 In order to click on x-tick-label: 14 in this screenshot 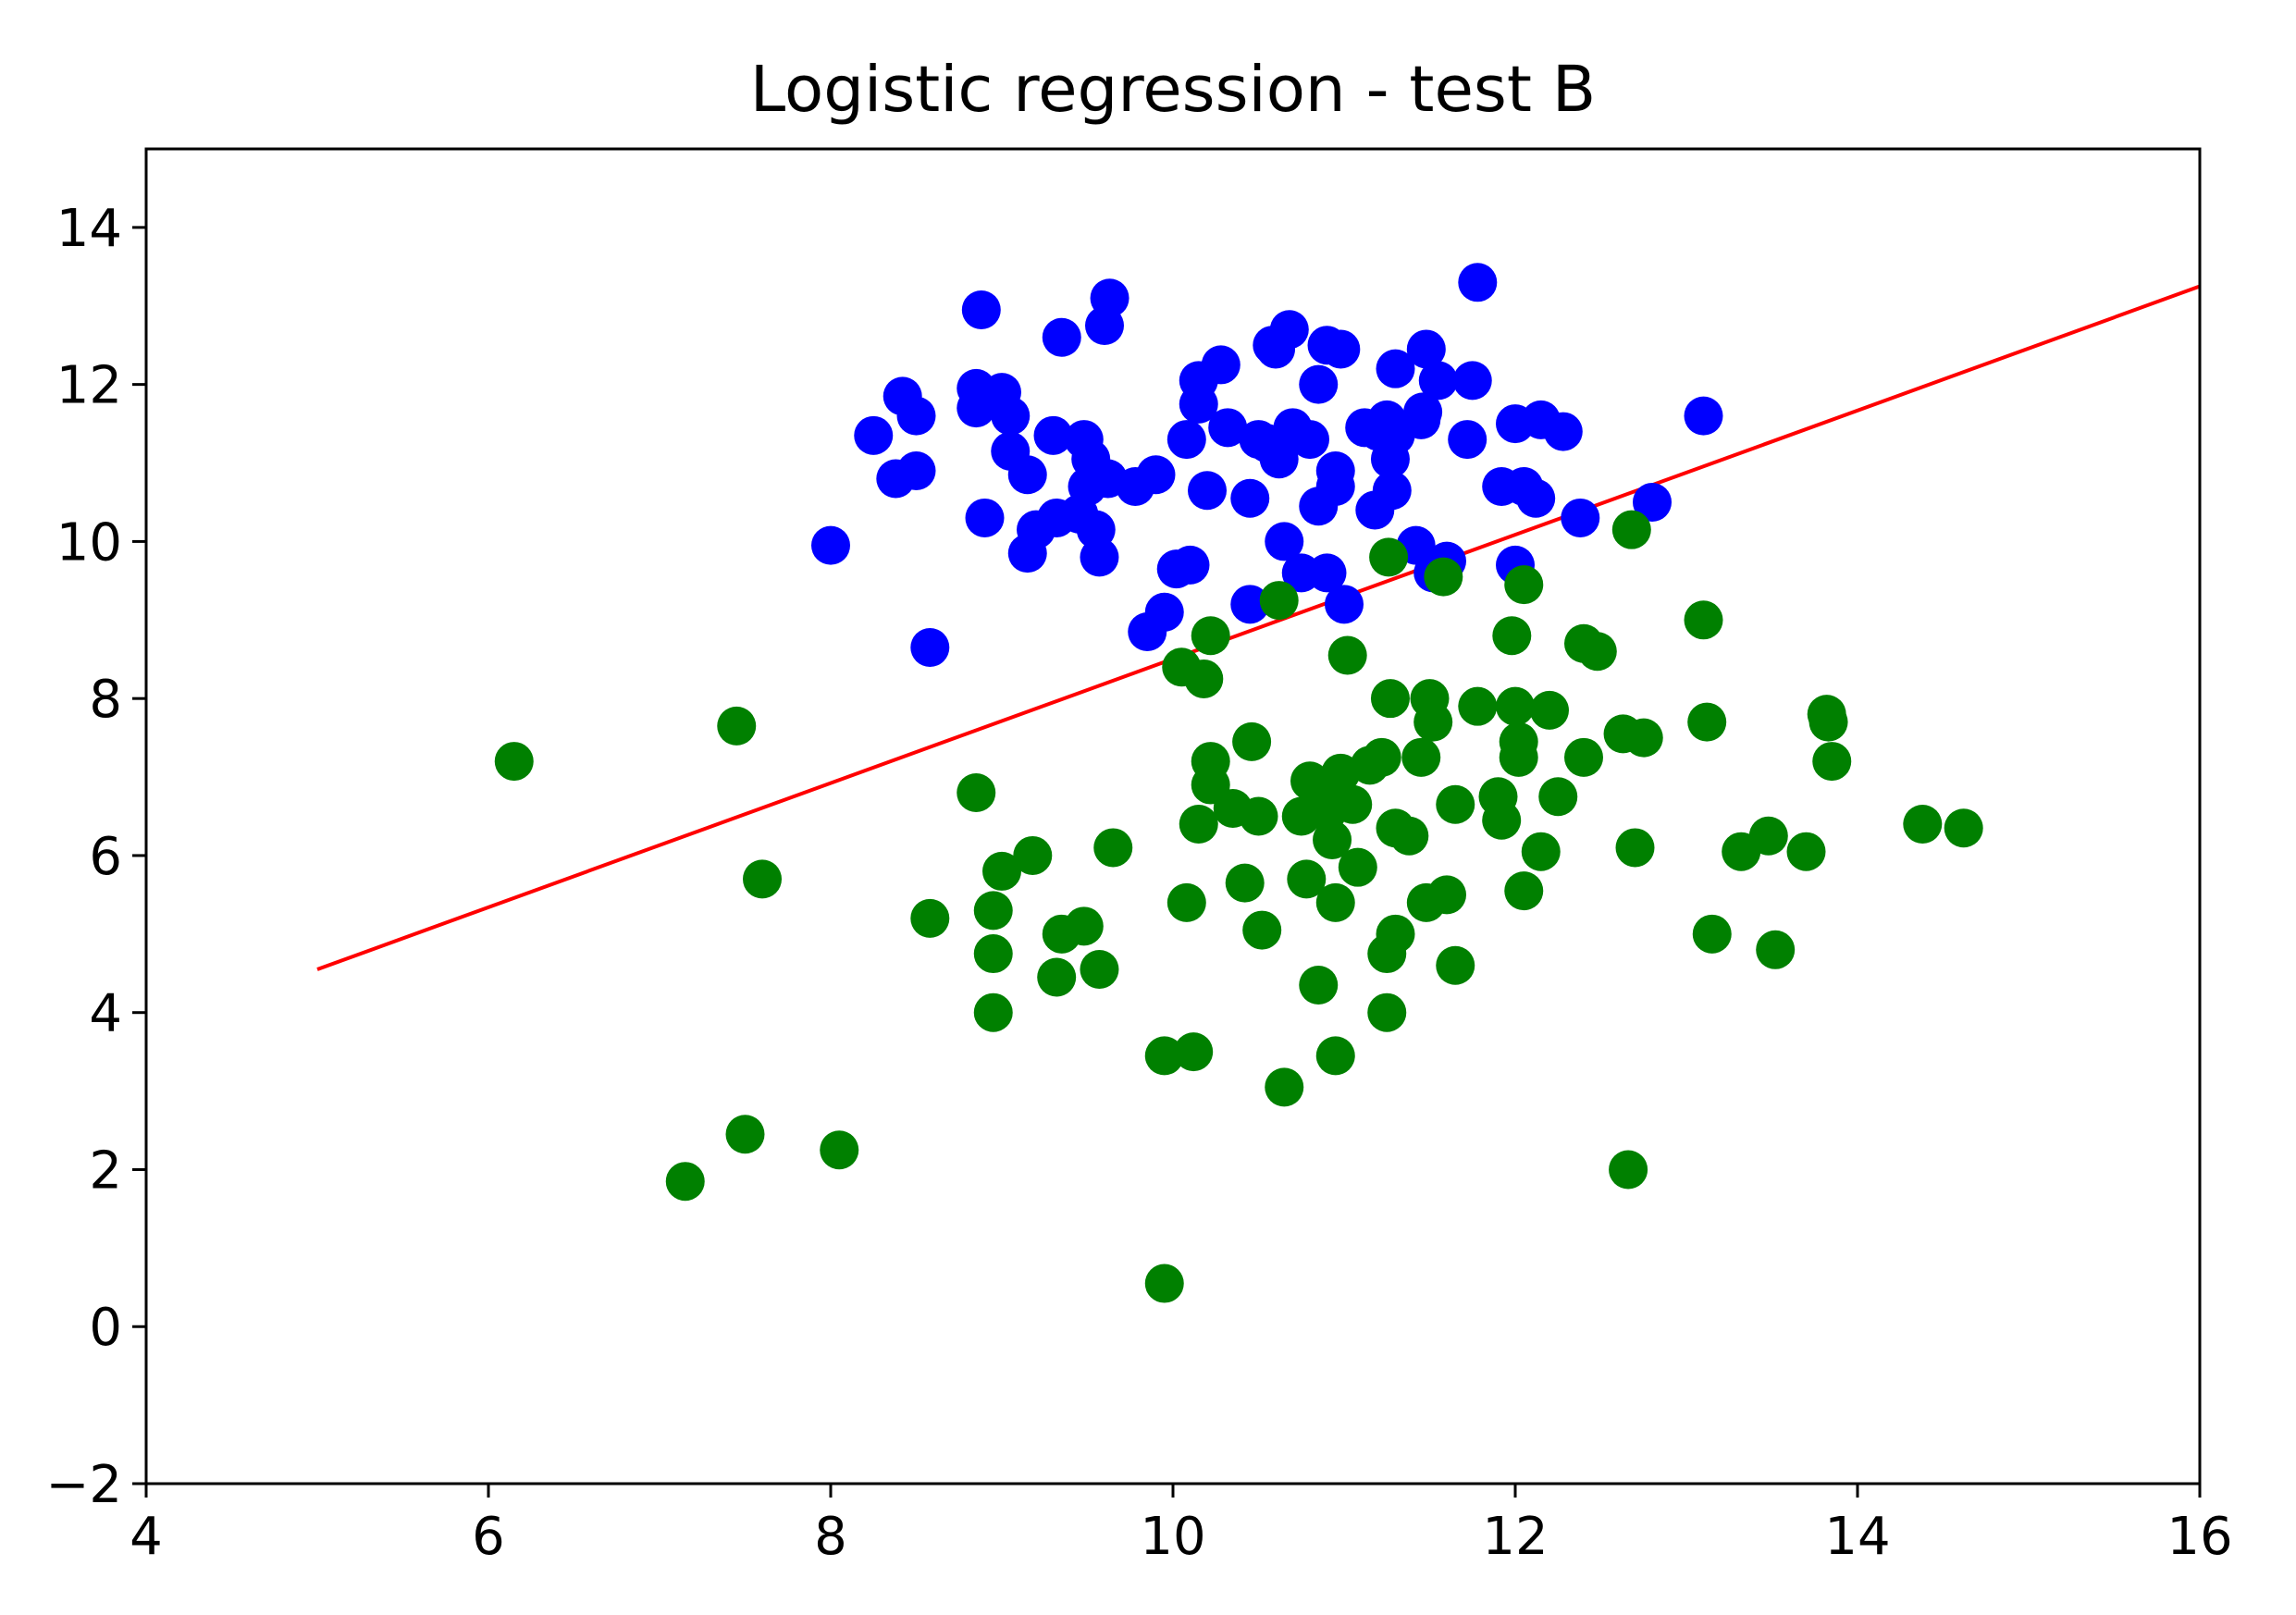, I will do `click(1857, 1537)`.